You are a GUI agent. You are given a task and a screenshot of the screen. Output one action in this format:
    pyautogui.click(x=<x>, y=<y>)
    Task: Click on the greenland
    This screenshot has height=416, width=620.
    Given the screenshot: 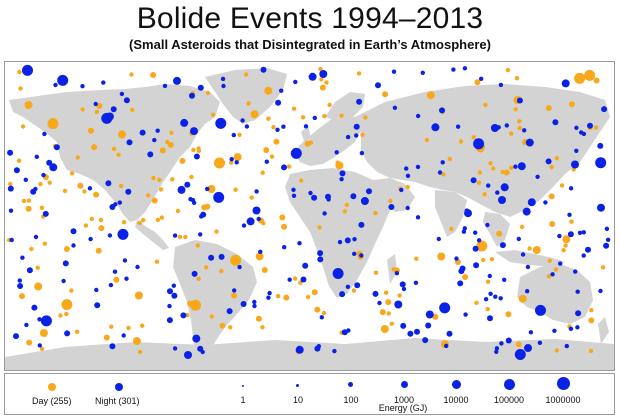 What is the action you would take?
    pyautogui.click(x=246, y=96)
    